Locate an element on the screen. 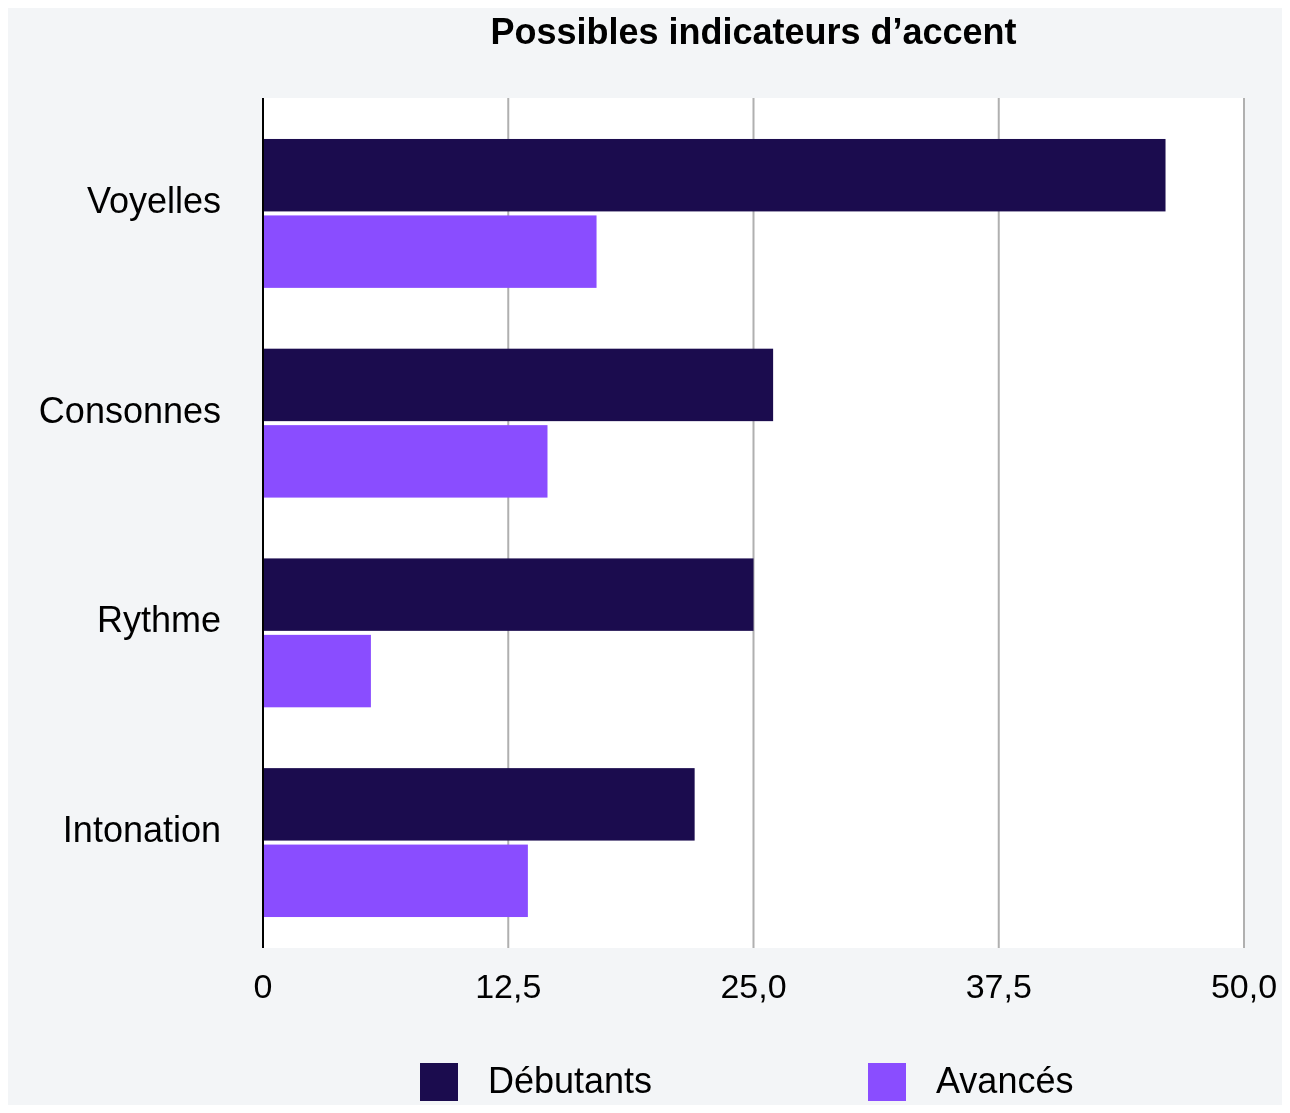 The height and width of the screenshot is (1113, 1290). x-tick-label: 12,5 is located at coordinates (508, 986).